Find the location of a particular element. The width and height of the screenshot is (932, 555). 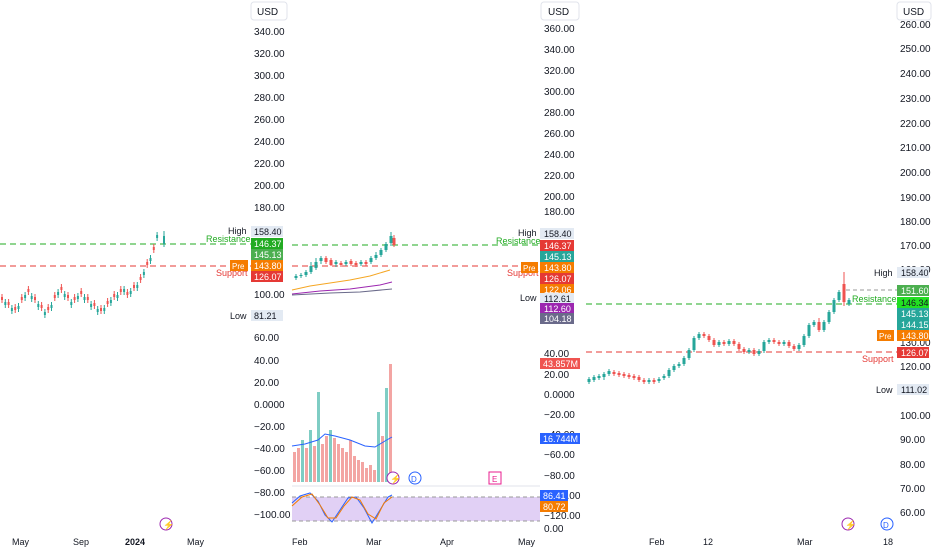

low-badge: Low 81.21 is located at coordinates (256, 315).